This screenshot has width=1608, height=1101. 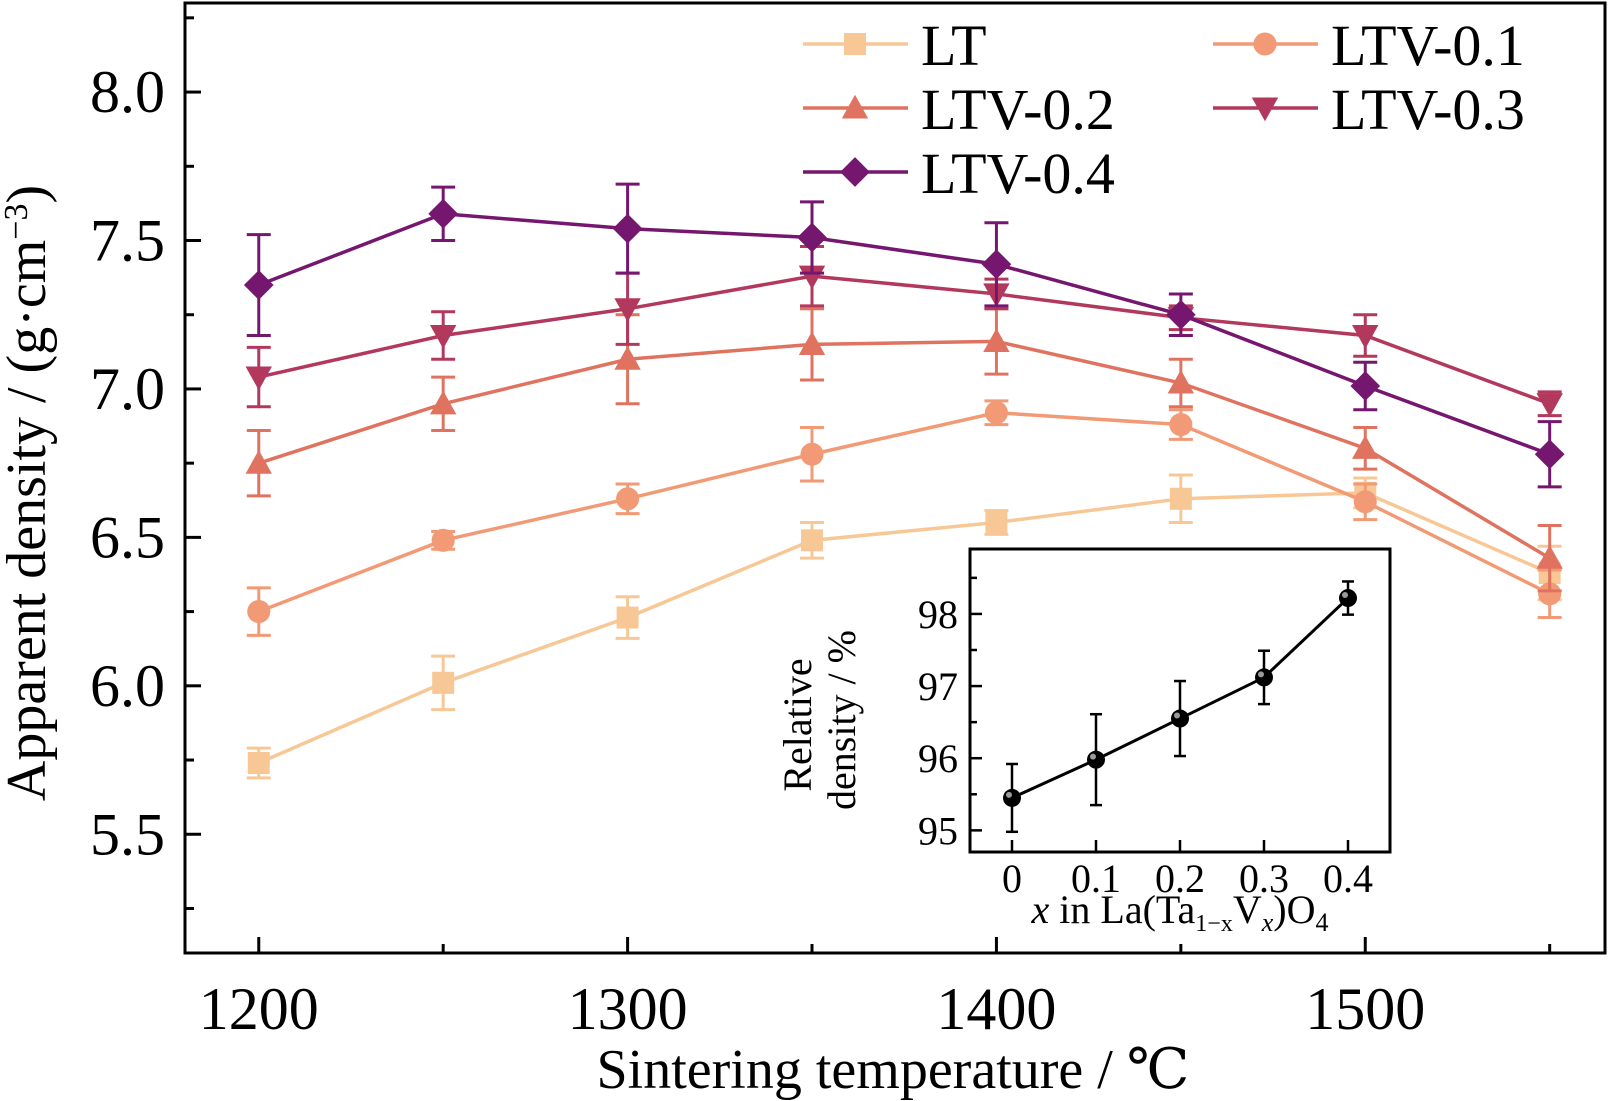 I want to click on legend-item-lt: LT, so click(x=895, y=45).